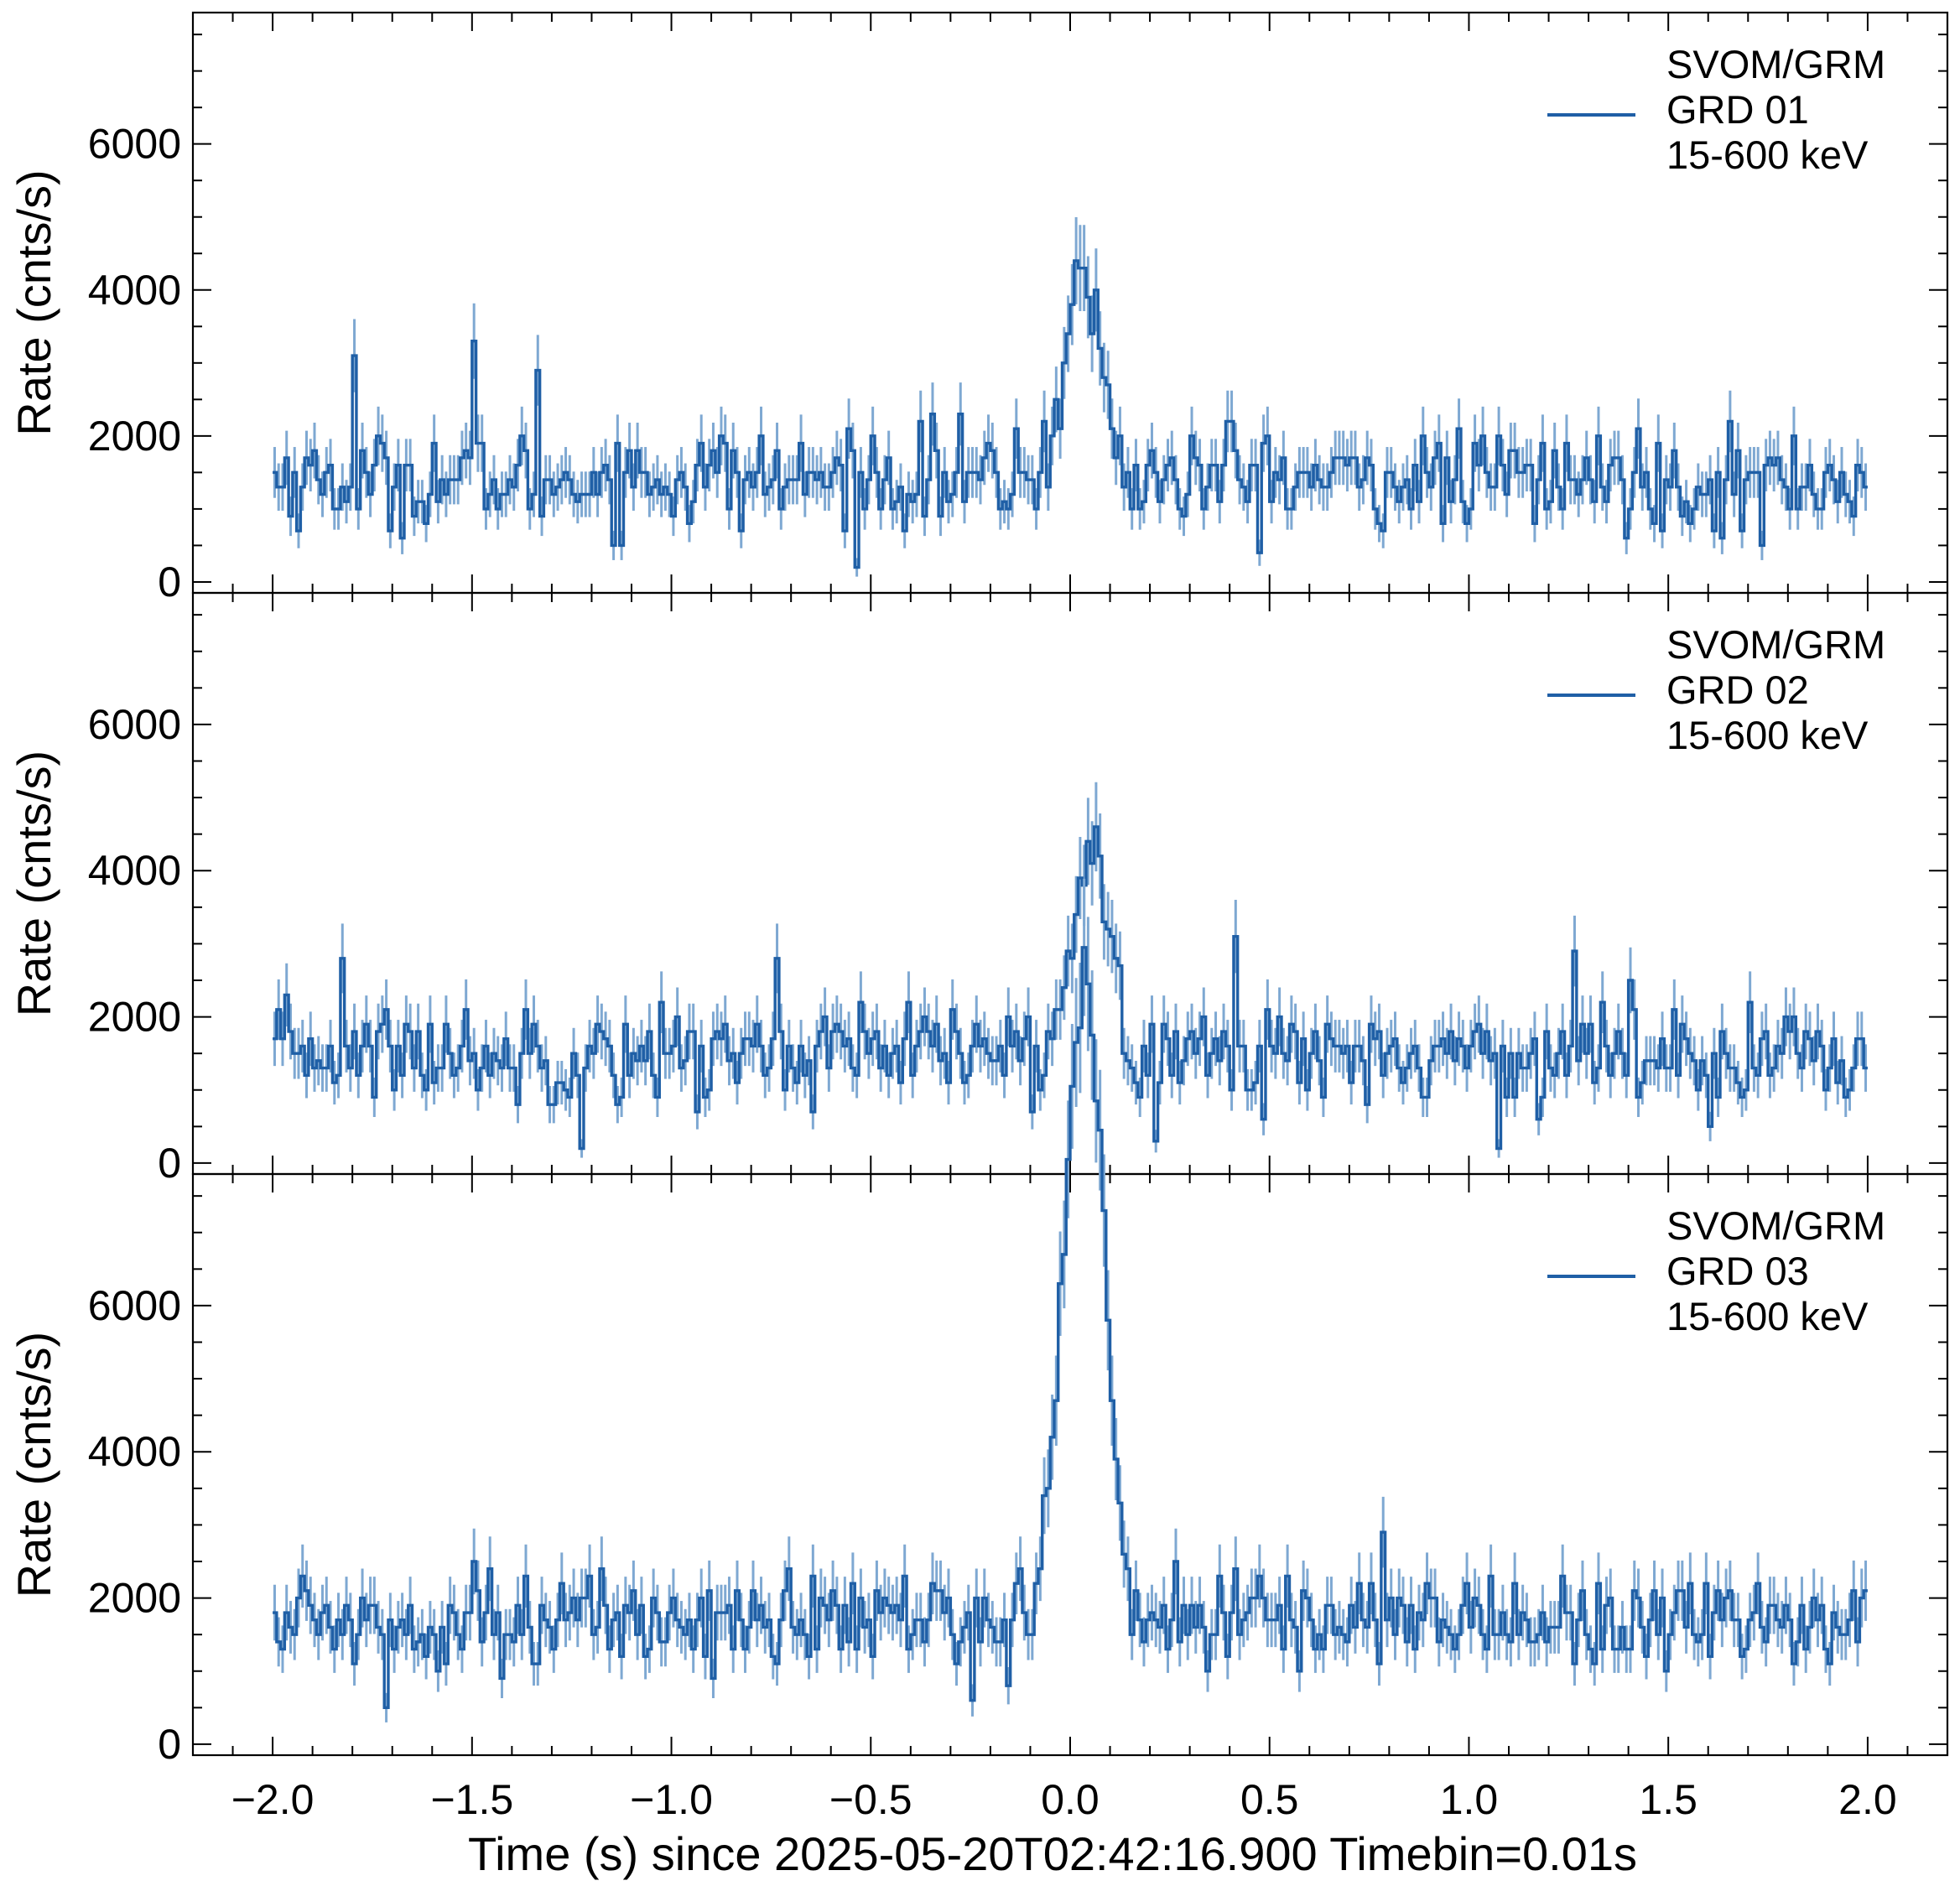  What do you see at coordinates (1737, 690) in the screenshot?
I see `legend-text-line: GRD 02` at bounding box center [1737, 690].